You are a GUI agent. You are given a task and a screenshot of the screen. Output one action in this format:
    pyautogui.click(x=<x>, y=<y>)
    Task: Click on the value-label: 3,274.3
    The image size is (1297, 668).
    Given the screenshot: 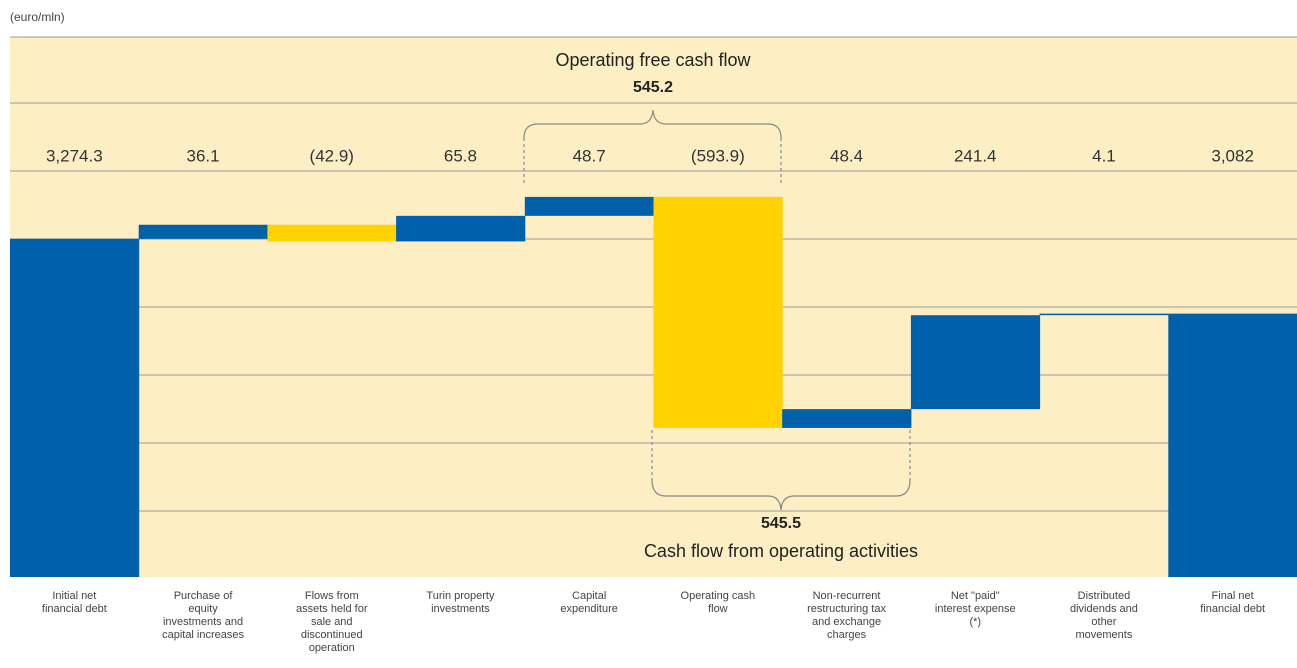 What is the action you would take?
    pyautogui.click(x=74, y=155)
    